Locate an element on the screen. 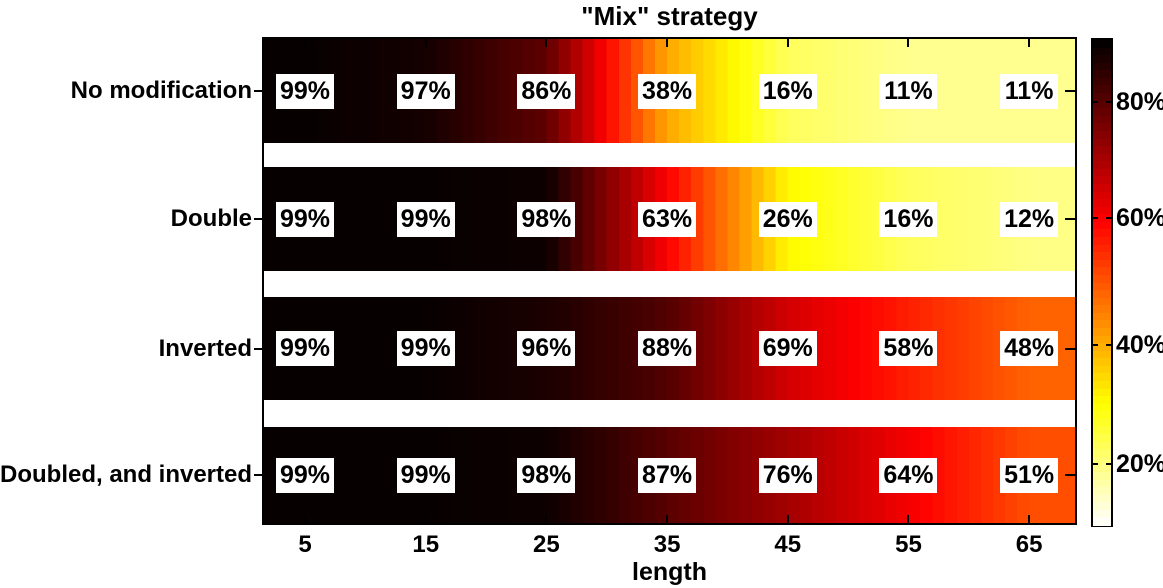  x-tick-label: 25 is located at coordinates (546, 544).